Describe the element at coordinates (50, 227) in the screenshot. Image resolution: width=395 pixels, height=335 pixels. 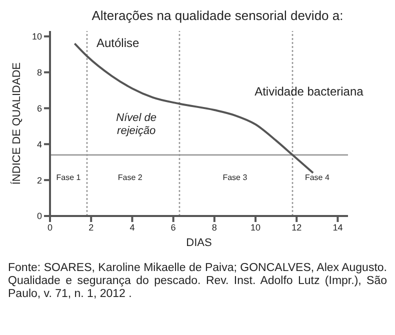
I see `x-tick-label: 0` at that location.